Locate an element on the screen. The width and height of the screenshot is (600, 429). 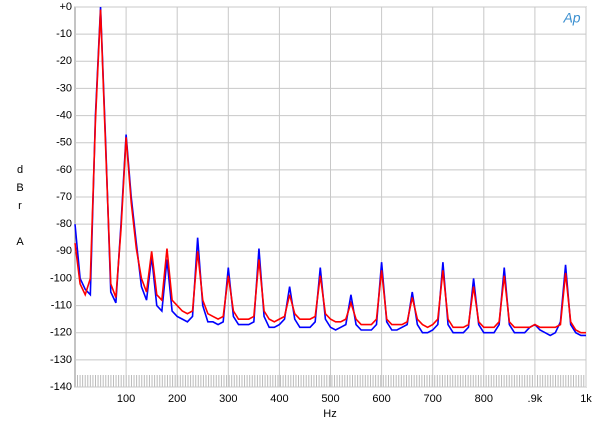
y-axis-label: d is located at coordinates (20, 170).